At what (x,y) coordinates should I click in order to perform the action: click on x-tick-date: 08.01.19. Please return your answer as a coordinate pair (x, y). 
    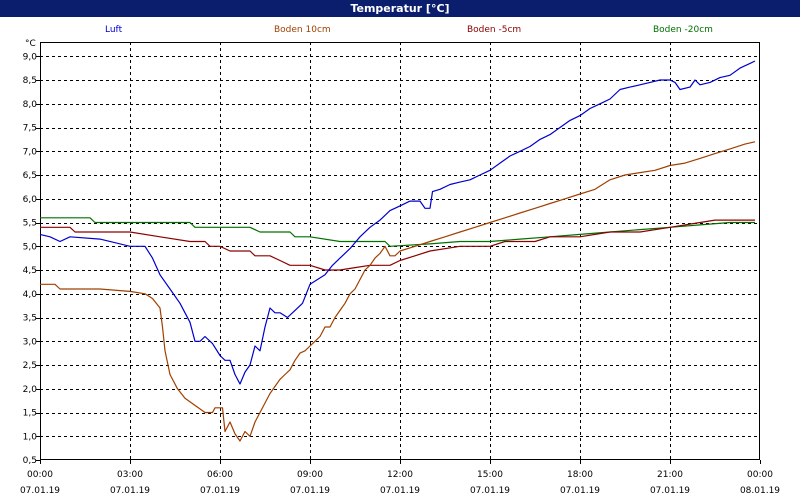
    Looking at the image, I should click on (760, 491).